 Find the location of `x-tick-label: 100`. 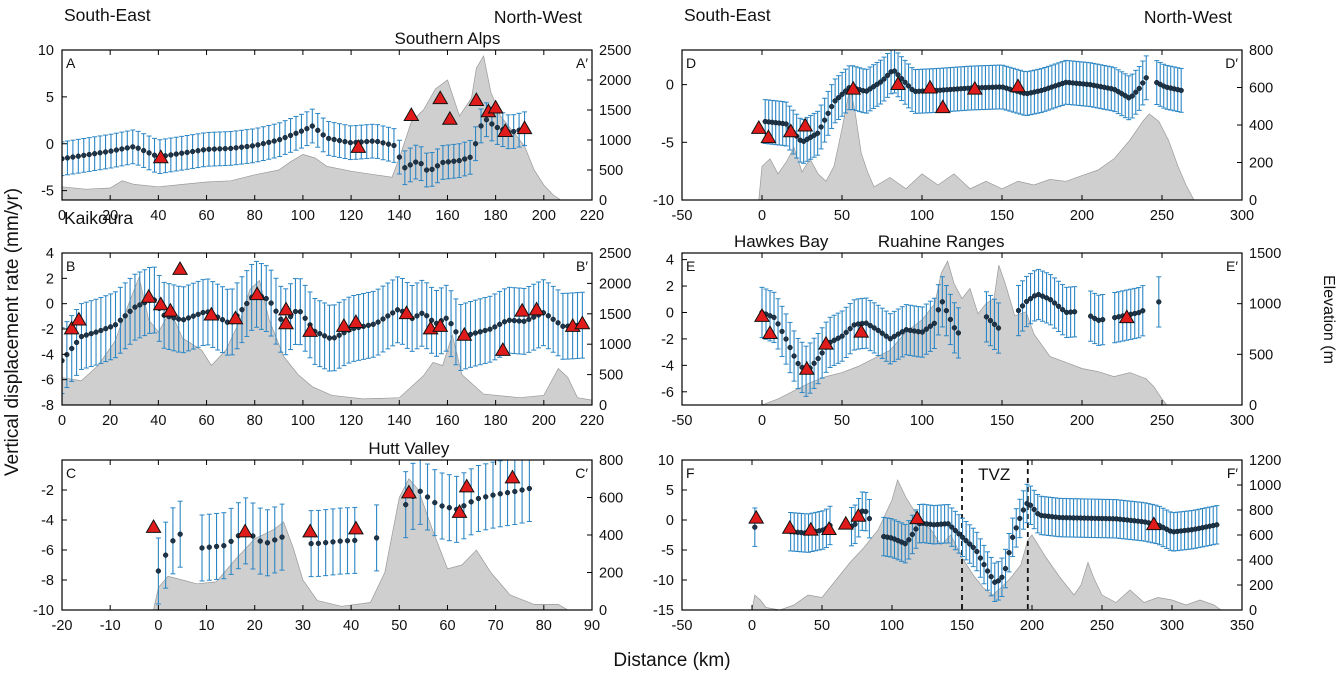

x-tick-label: 100 is located at coordinates (922, 421).